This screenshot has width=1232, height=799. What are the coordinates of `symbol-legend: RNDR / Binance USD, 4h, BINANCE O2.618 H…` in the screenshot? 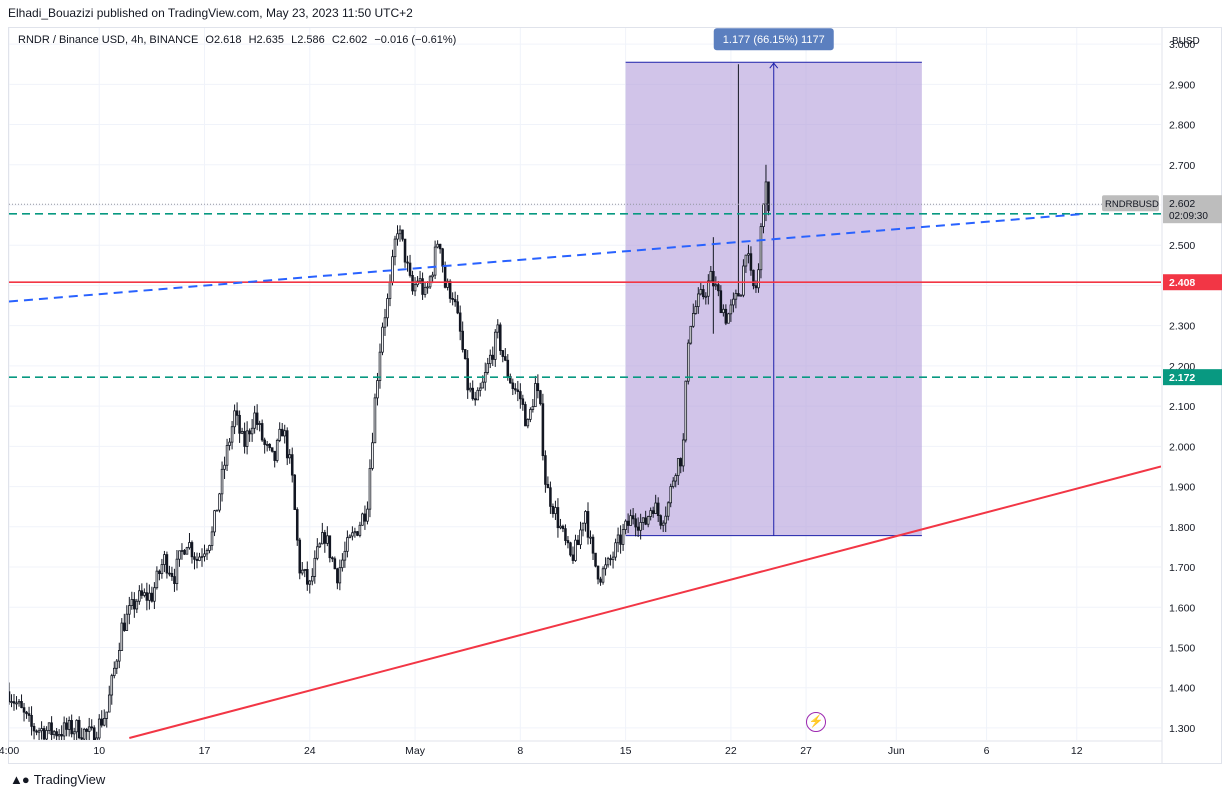 It's located at (239, 40).